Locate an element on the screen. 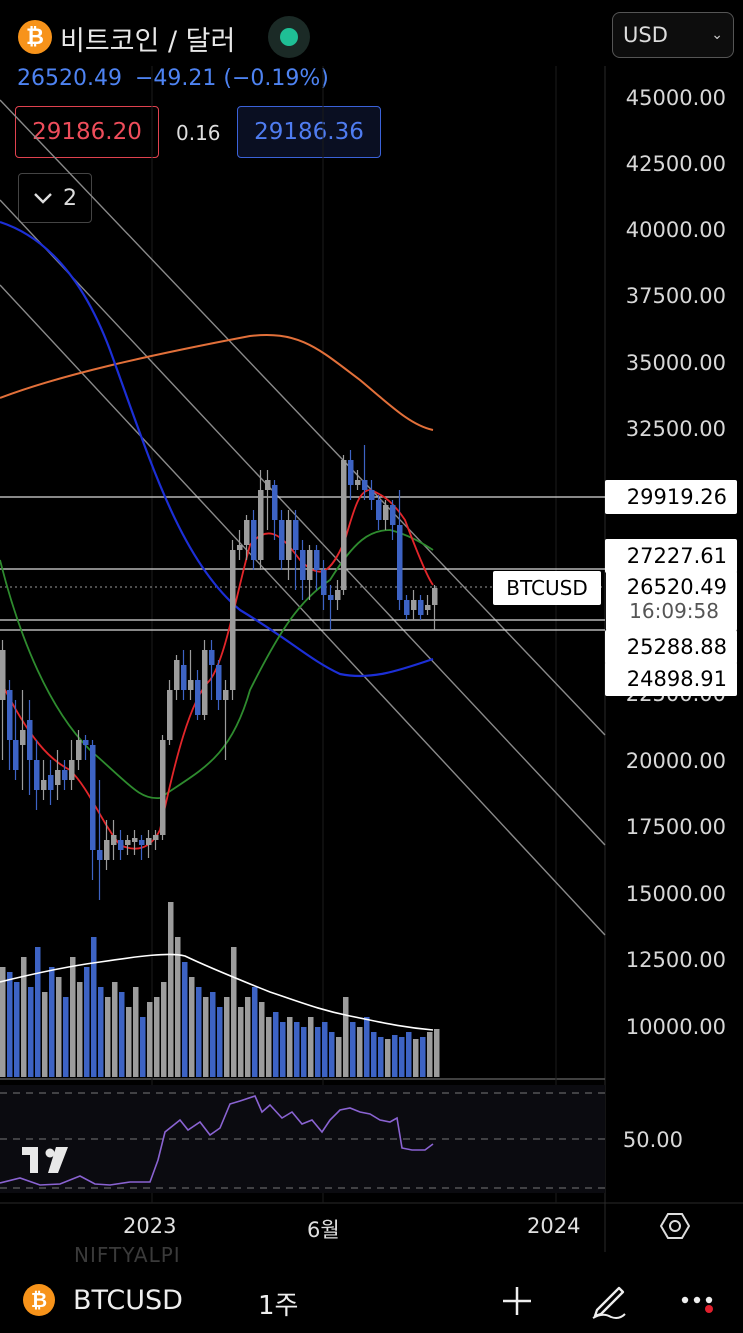 This screenshot has height=1333, width=743. currency-select: USD ⌄ is located at coordinates (673, 35).